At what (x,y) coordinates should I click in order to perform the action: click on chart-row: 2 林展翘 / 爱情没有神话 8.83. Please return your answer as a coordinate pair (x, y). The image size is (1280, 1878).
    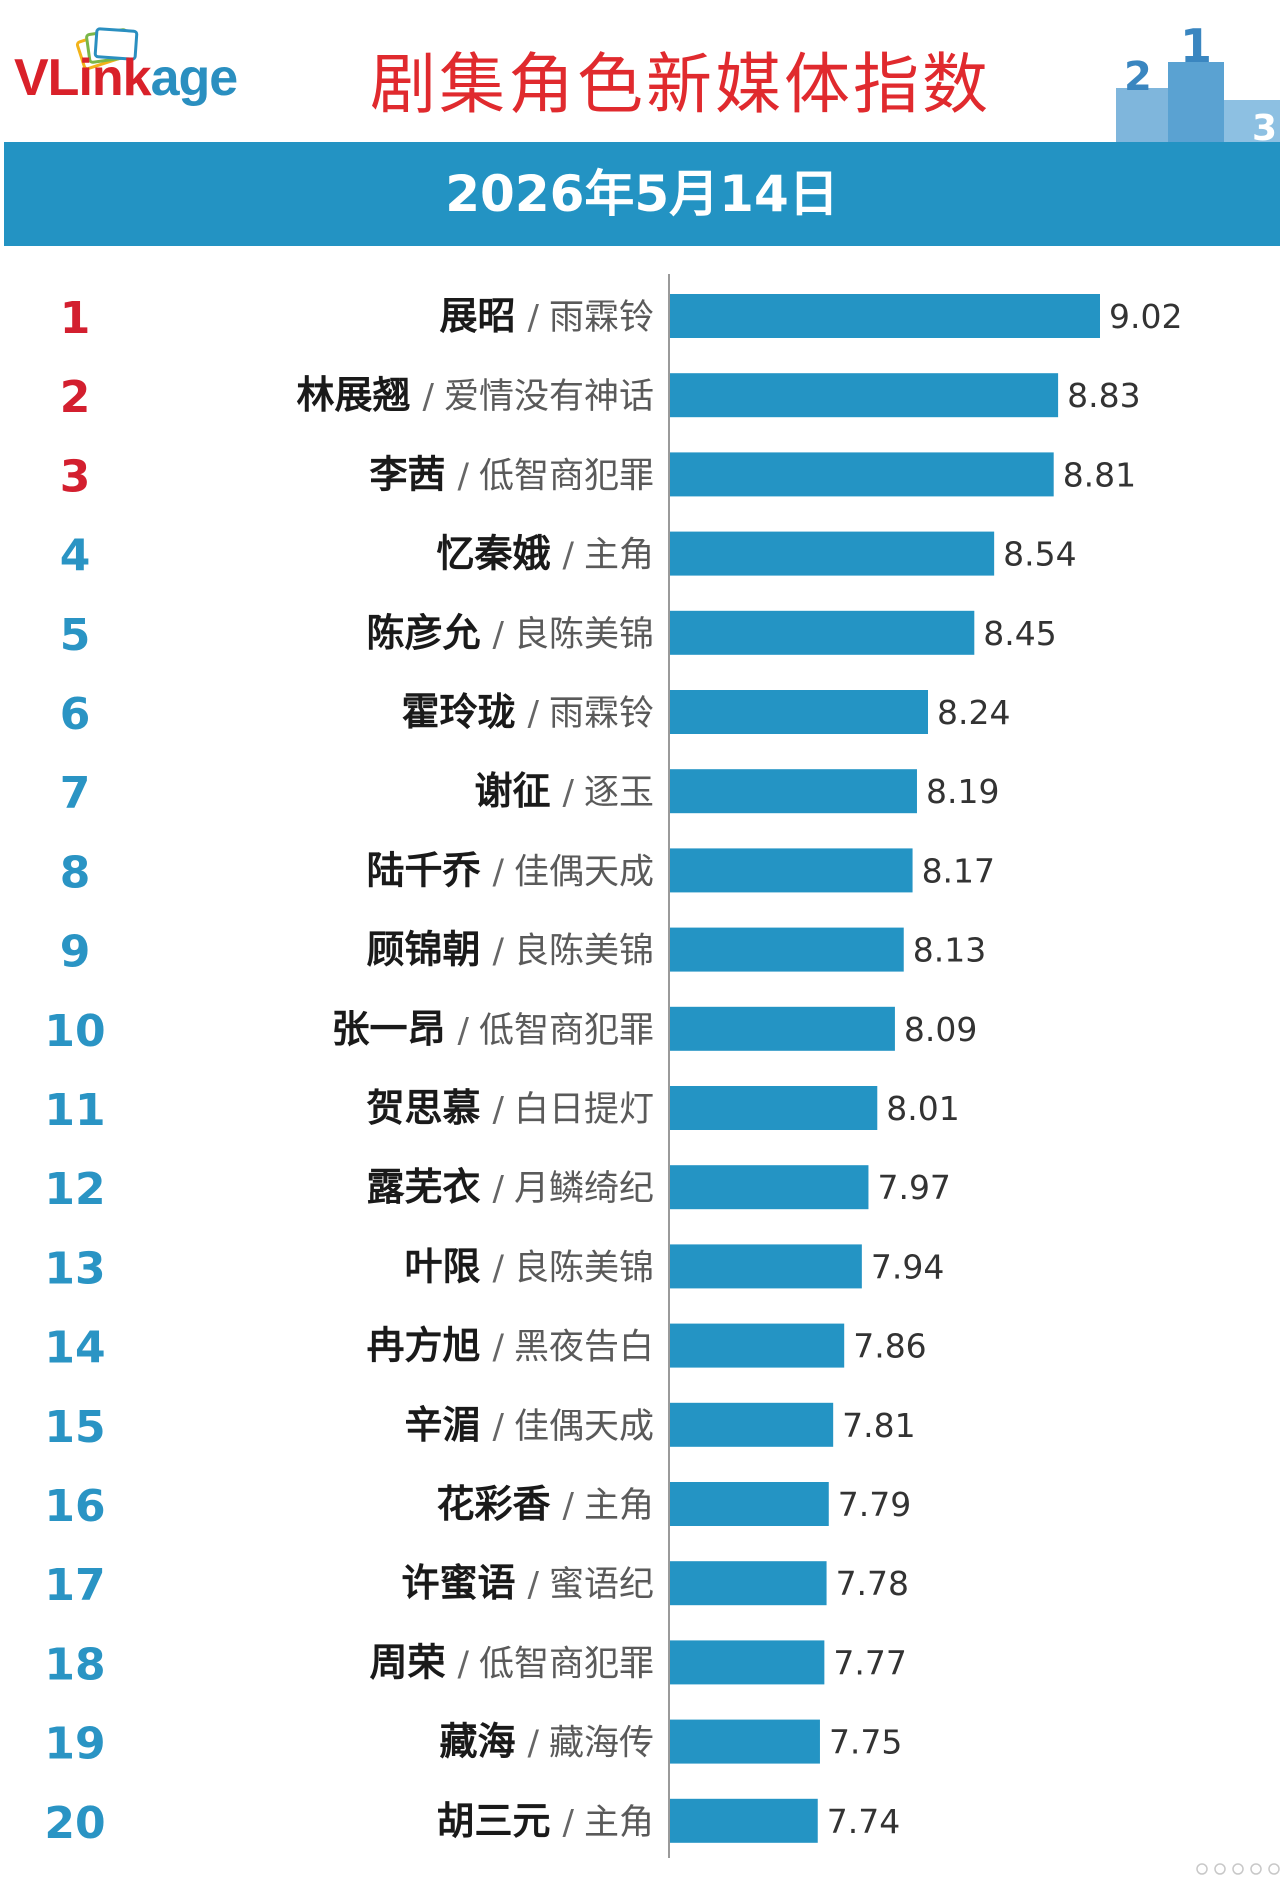
    Looking at the image, I should click on (600, 397).